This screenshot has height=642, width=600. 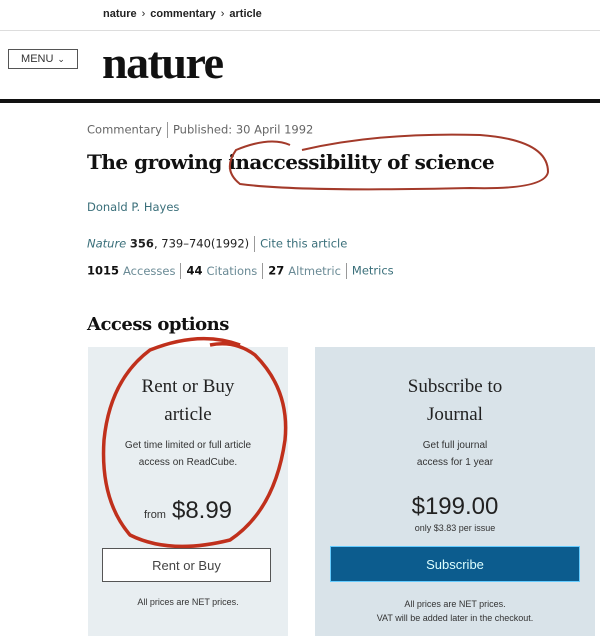 I want to click on rent-price: $8.99, so click(x=202, y=510).